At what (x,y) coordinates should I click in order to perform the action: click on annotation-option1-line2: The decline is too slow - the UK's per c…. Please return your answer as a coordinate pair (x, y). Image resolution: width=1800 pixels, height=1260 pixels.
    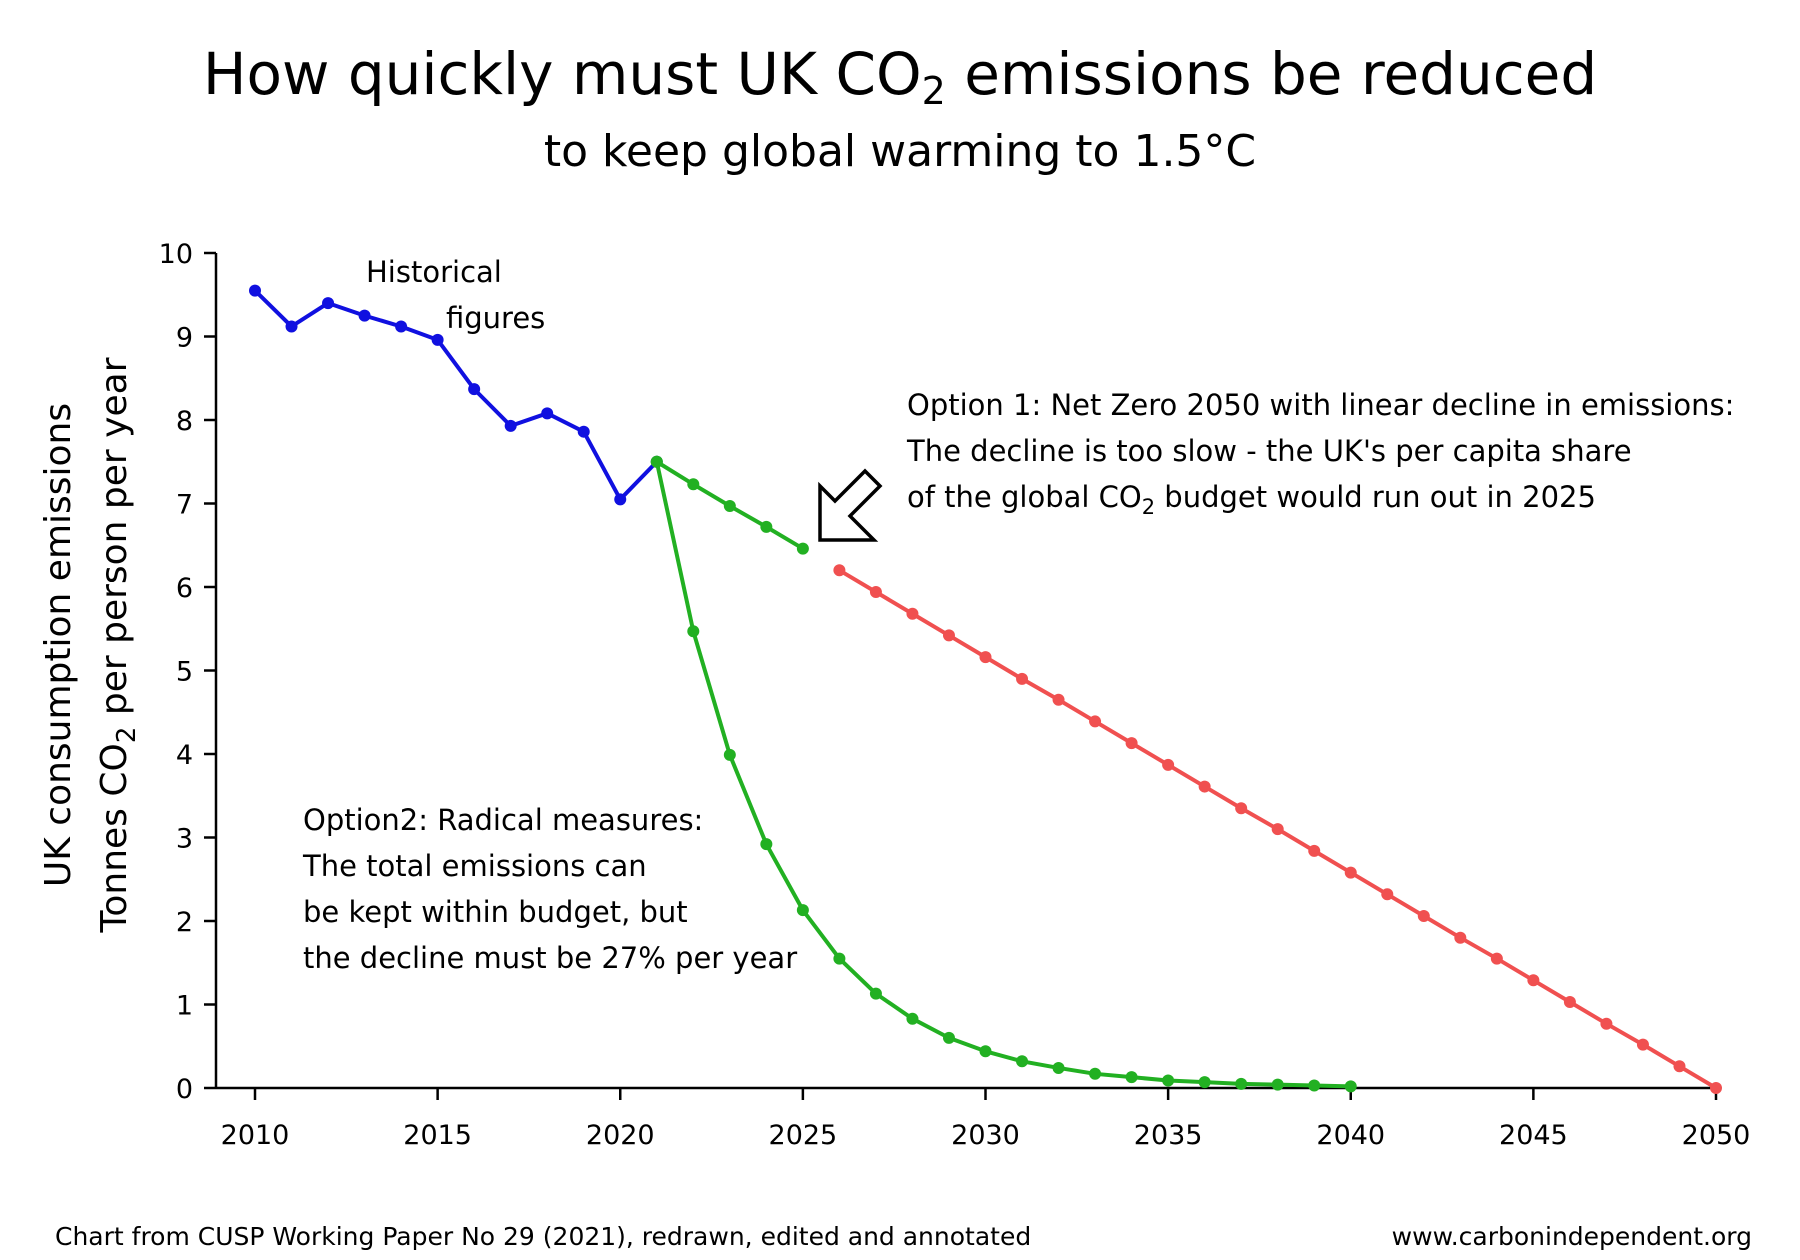
    Looking at the image, I should click on (1269, 451).